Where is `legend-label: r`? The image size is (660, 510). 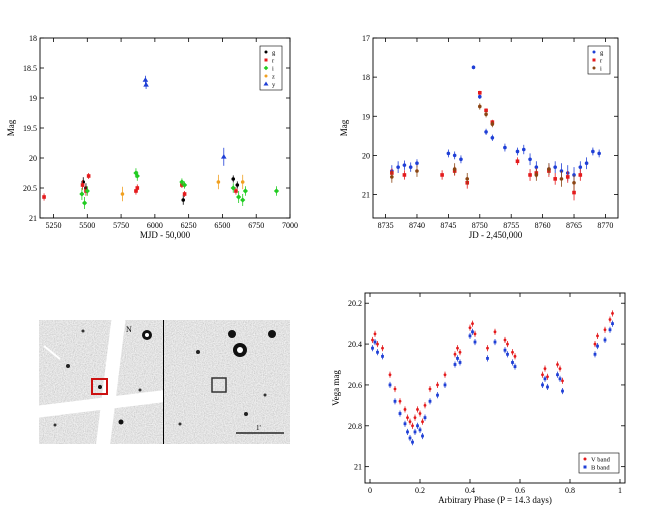 legend-label: r is located at coordinates (601, 61).